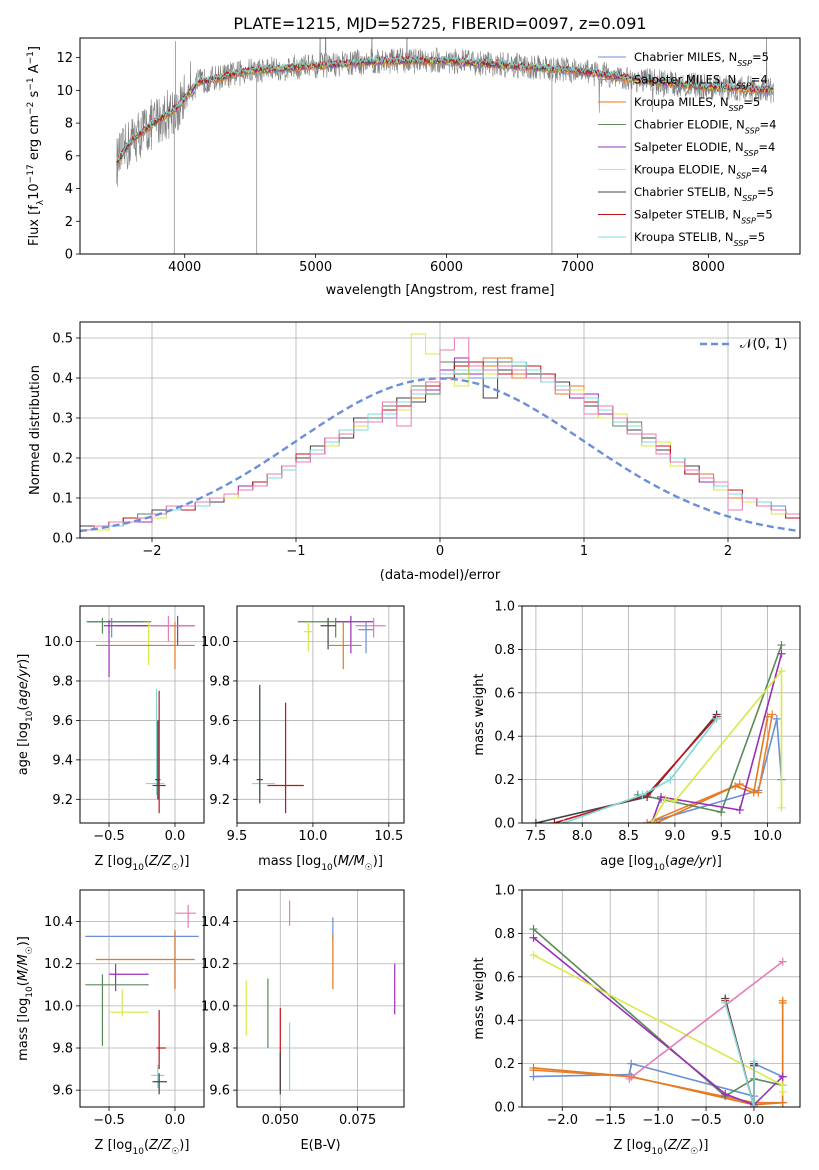 The height and width of the screenshot is (1170, 819). I want to click on legend-label: Salpeter STELIB, NSSP=5, so click(703, 217).